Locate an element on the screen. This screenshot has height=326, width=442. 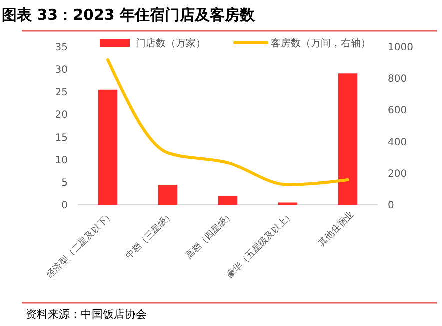
chart-title: 图表 33：2023 年住宿门店及客房数 is located at coordinates (129, 15).